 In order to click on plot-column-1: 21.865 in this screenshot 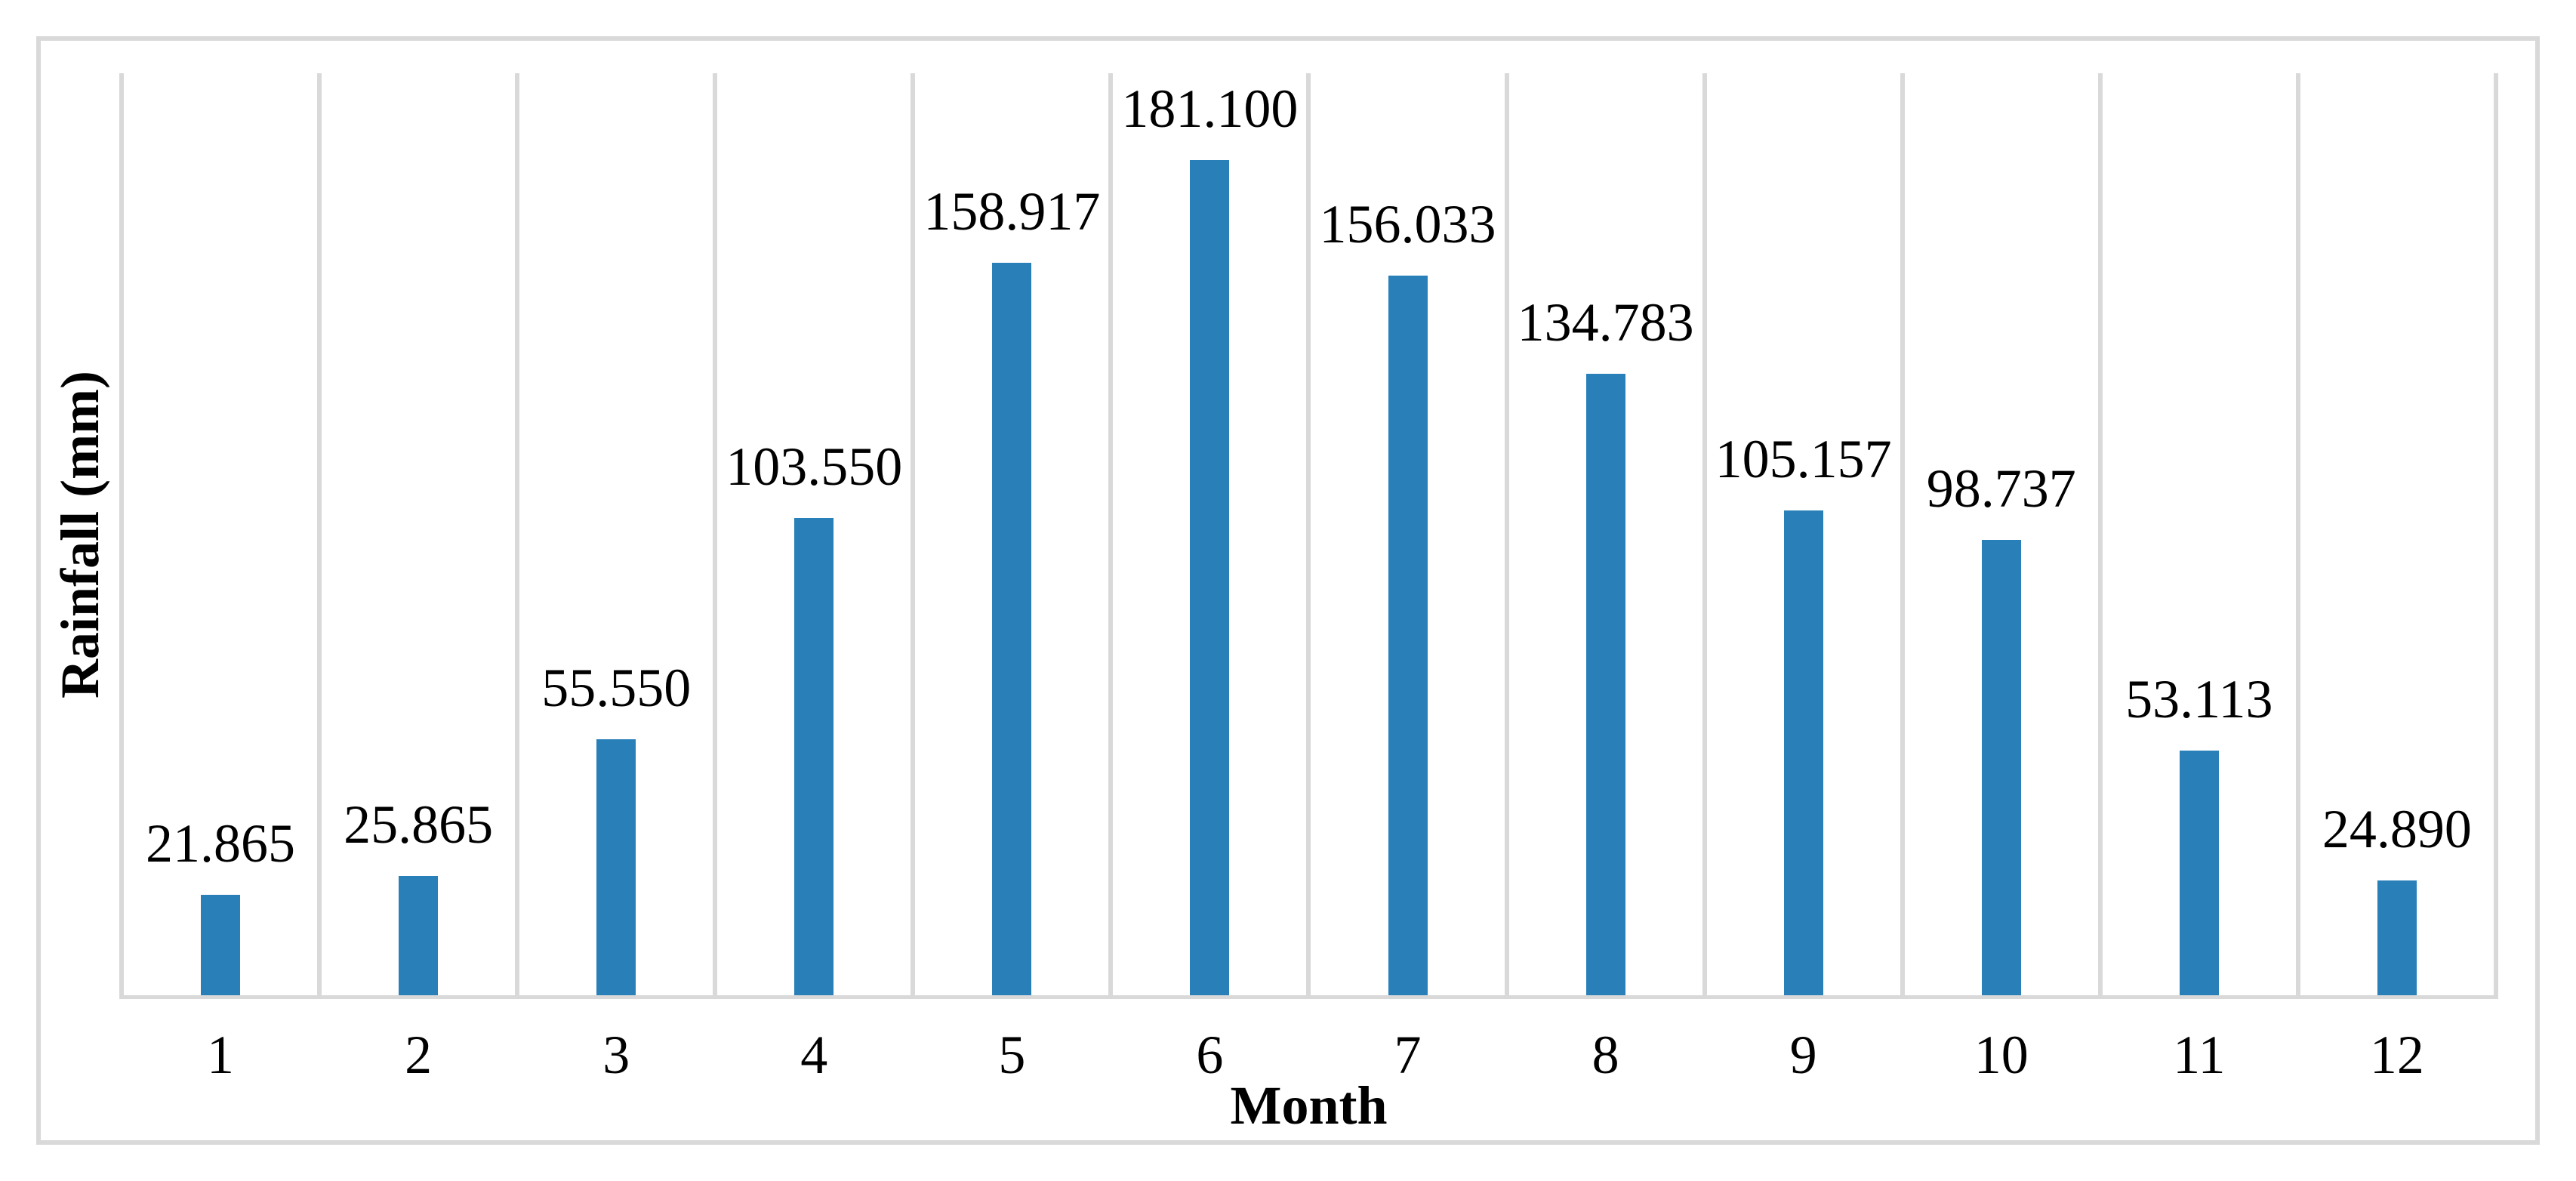, I will do `click(218, 534)`.